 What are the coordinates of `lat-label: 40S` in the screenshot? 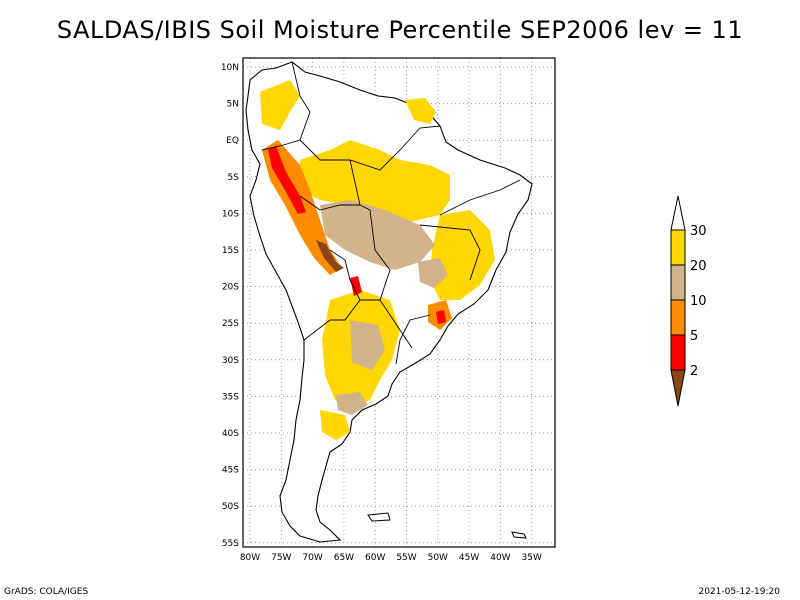 It's located at (230, 434).